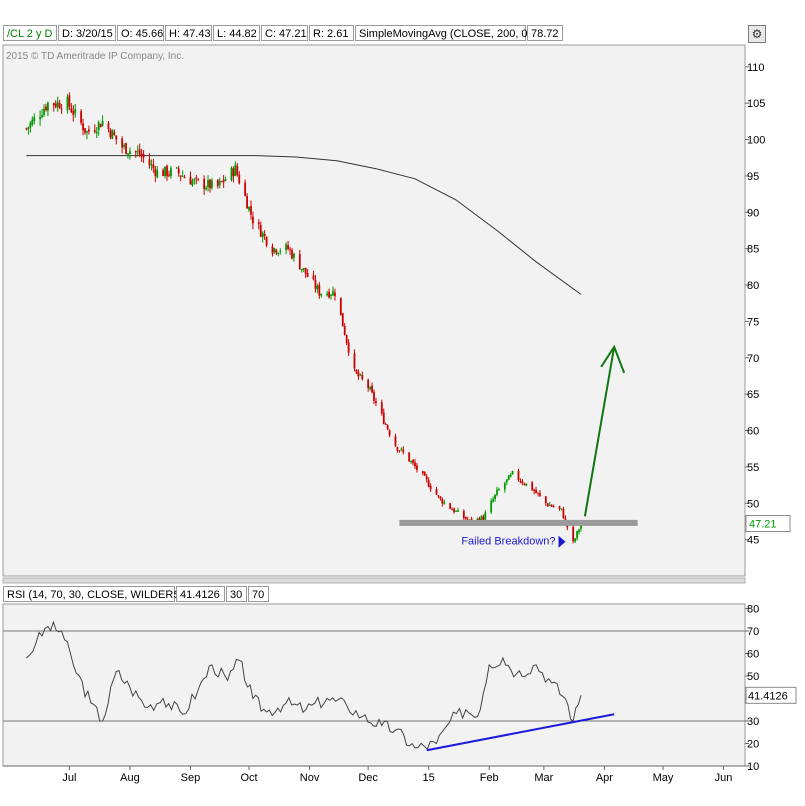 The image size is (805, 806). What do you see at coordinates (368, 778) in the screenshot?
I see `x-tick-label: Dec` at bounding box center [368, 778].